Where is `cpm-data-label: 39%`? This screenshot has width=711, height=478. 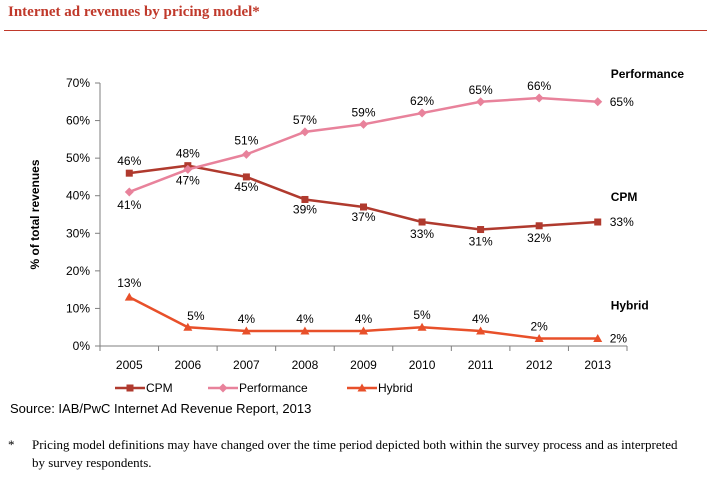
cpm-data-label: 39% is located at coordinates (305, 209).